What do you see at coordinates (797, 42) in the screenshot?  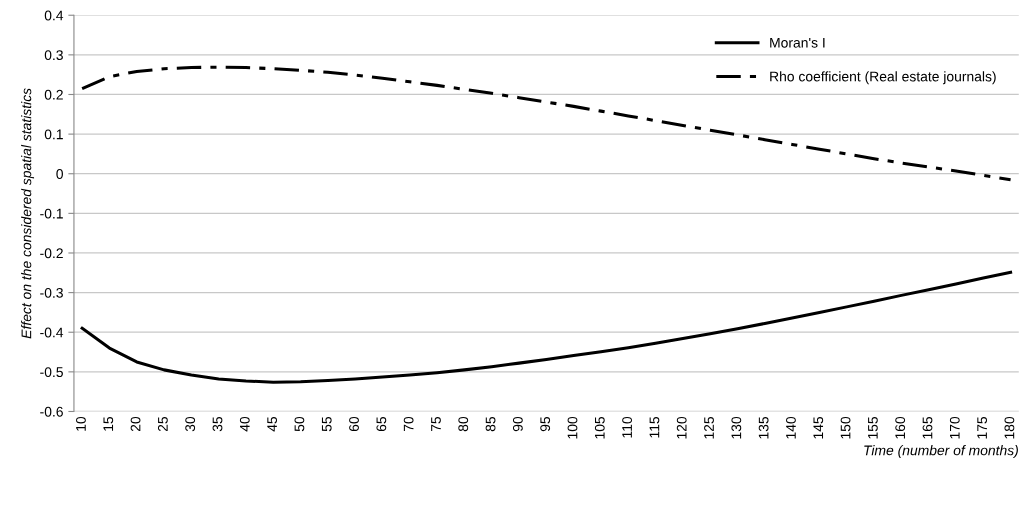 I see `legend-label: Moran's I` at bounding box center [797, 42].